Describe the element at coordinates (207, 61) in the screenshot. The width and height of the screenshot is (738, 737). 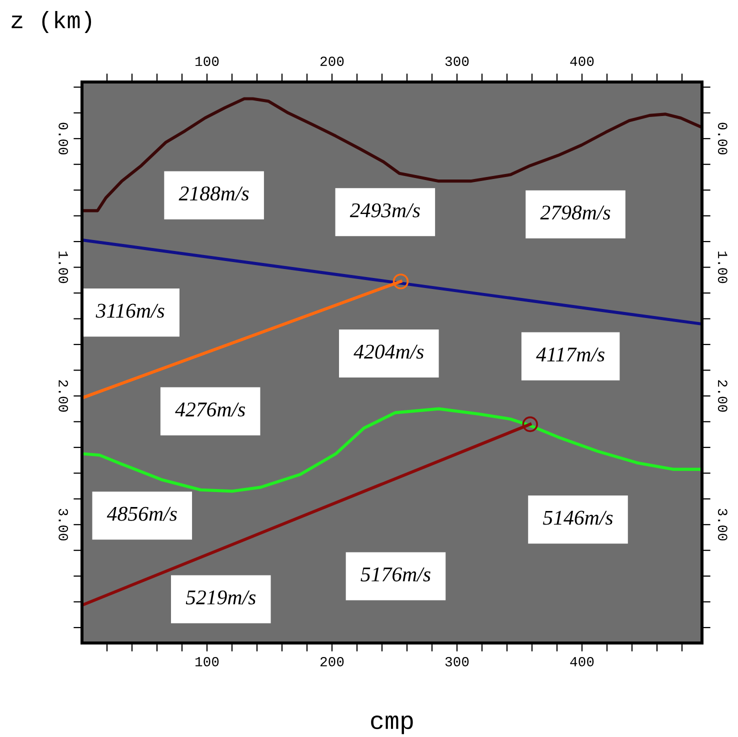
I see `x2-tick-label: 100` at that location.